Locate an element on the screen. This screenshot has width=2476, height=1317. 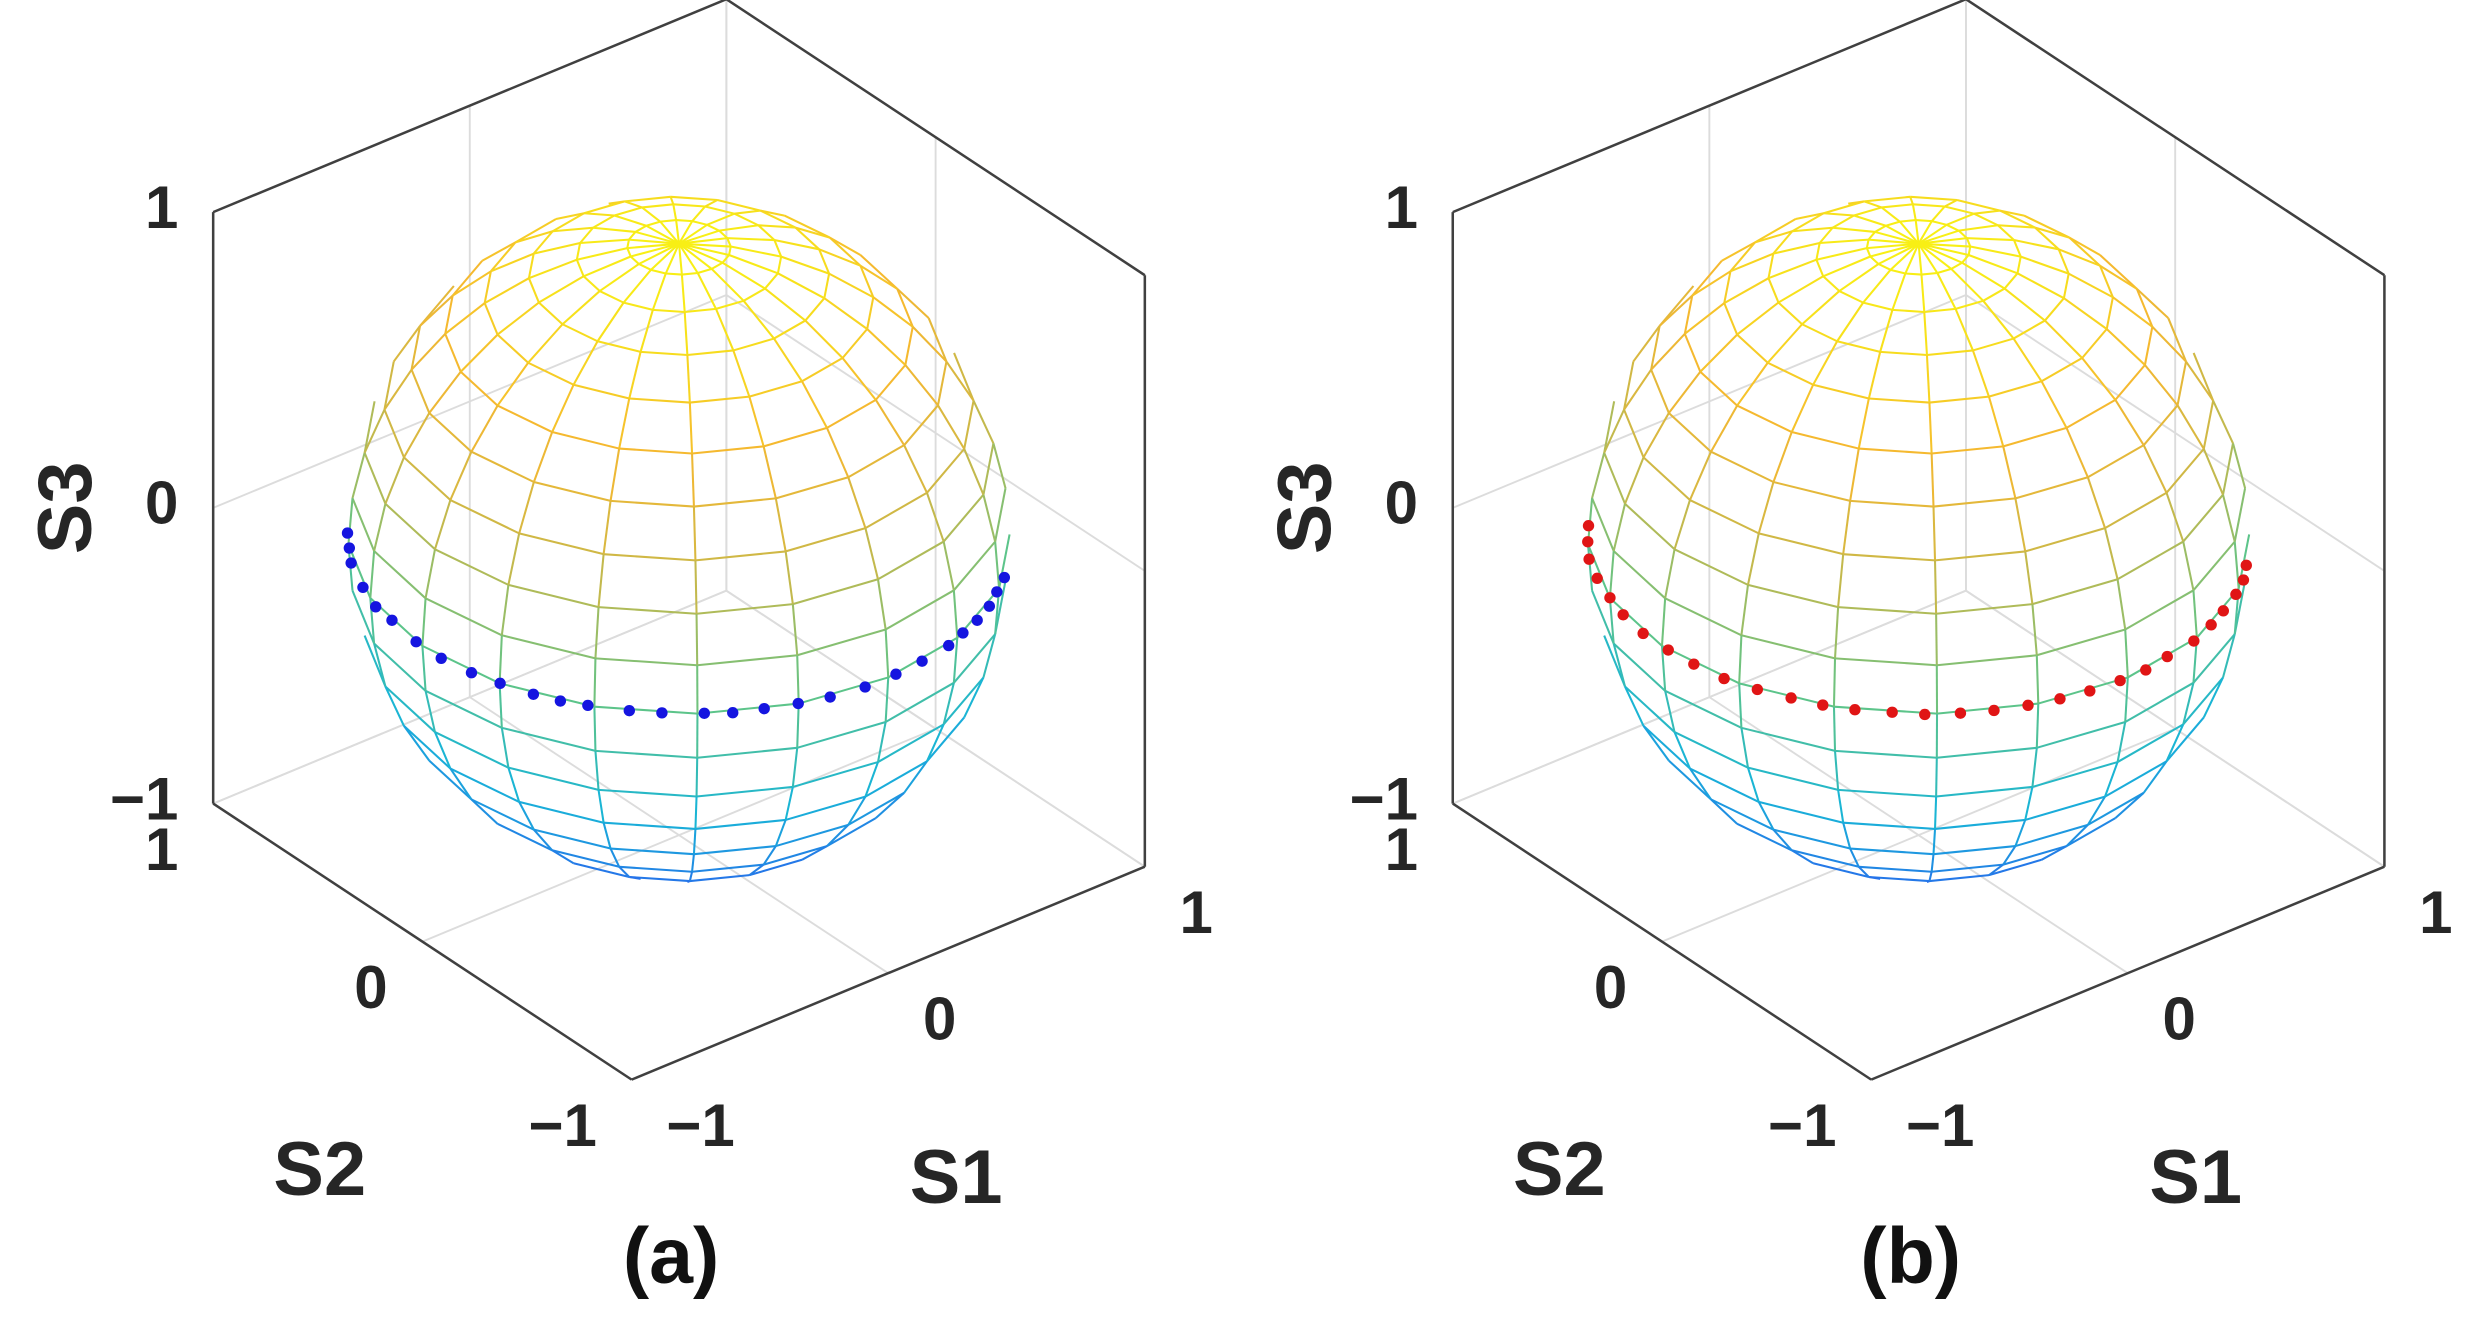
z-tick-label: 1 is located at coordinates (1401, 207).